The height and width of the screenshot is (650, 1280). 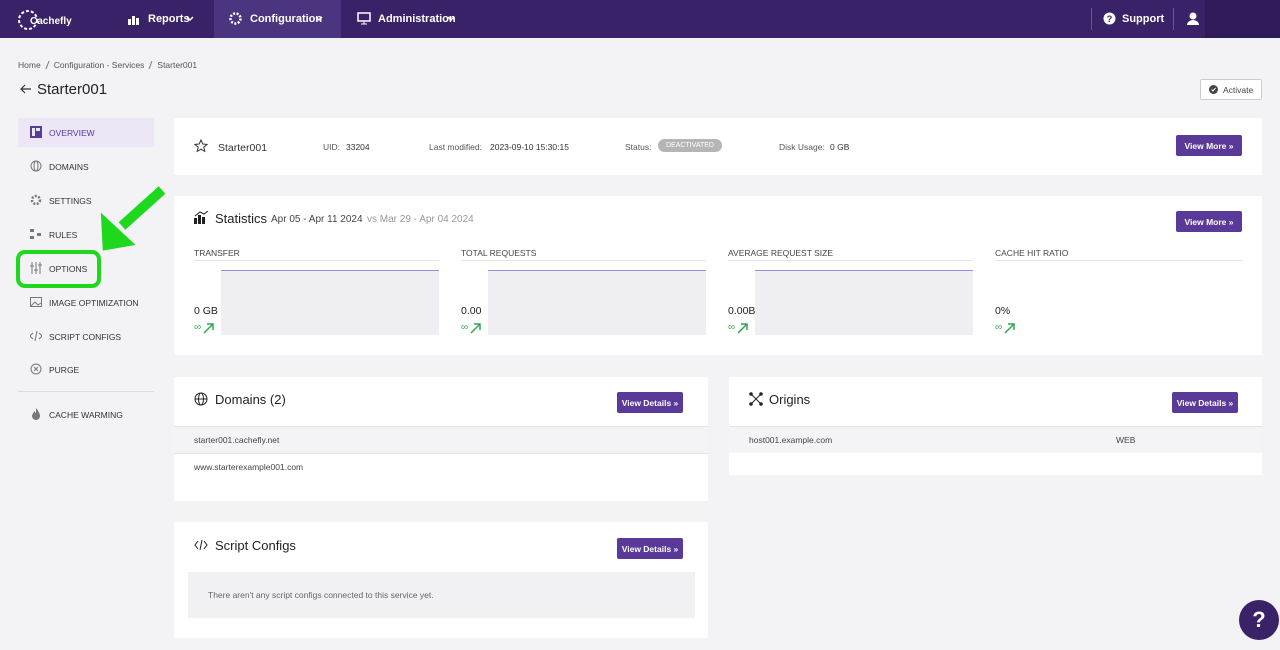 What do you see at coordinates (243, 148) in the screenshot?
I see `service-name: Starter001` at bounding box center [243, 148].